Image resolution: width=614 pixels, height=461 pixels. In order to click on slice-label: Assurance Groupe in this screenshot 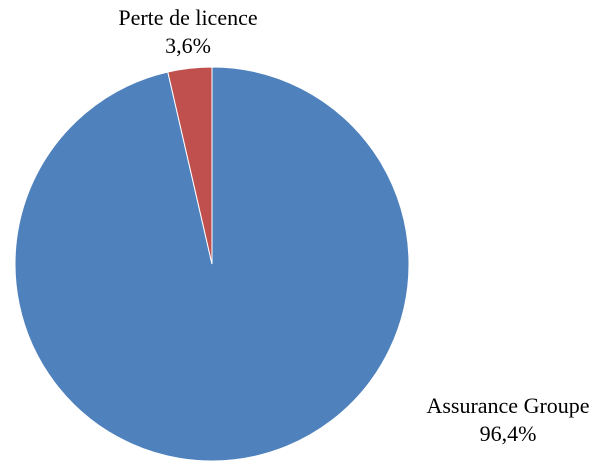, I will do `click(507, 405)`.